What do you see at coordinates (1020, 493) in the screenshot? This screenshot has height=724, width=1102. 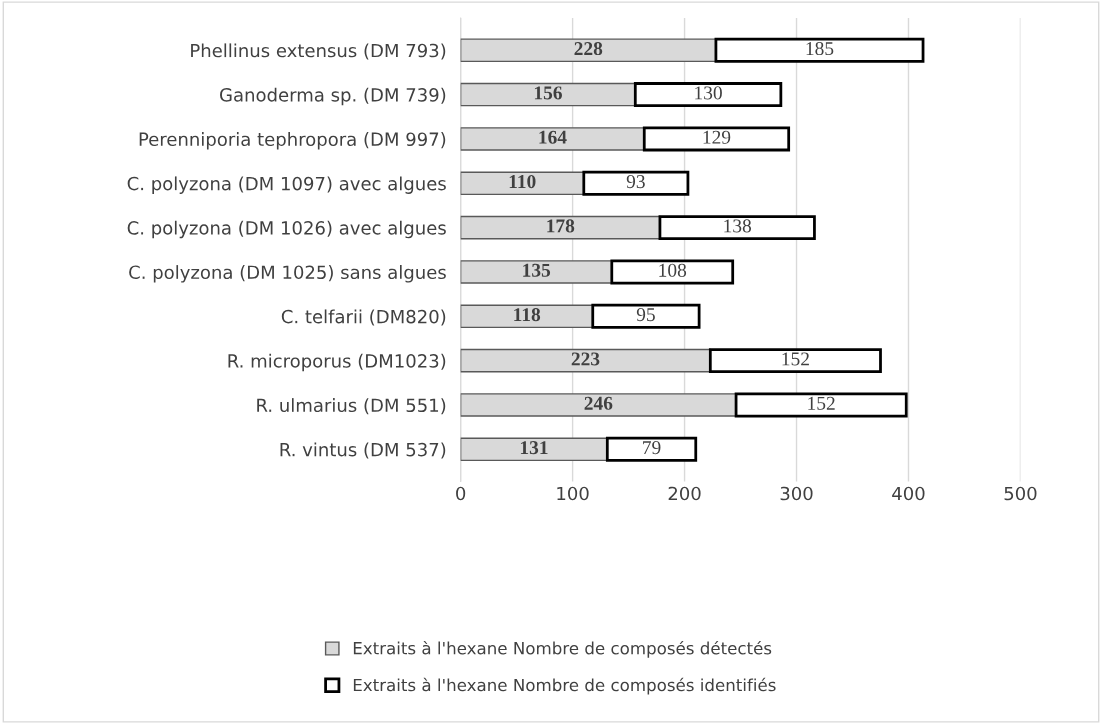 I see `x-tick-label: 500` at bounding box center [1020, 493].